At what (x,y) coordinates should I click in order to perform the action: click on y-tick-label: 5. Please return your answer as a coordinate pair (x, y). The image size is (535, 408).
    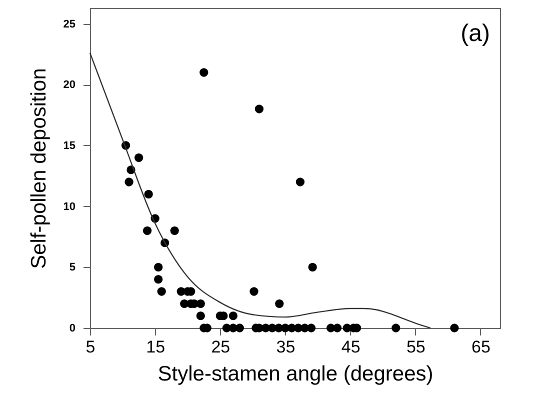
    Looking at the image, I should click on (72, 268).